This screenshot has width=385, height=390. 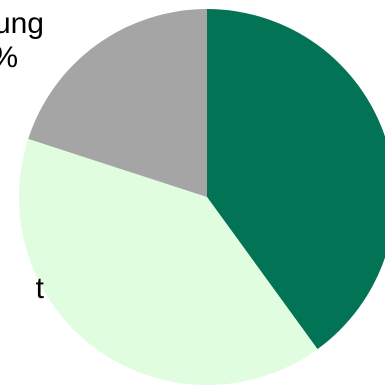 I want to click on pie-slice-label-3: ung%, so click(x=22, y=40).